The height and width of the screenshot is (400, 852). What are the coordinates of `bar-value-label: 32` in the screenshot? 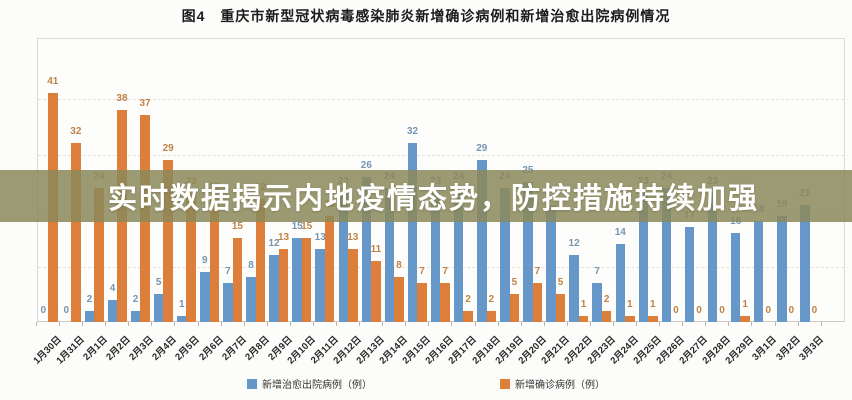 It's located at (76, 132).